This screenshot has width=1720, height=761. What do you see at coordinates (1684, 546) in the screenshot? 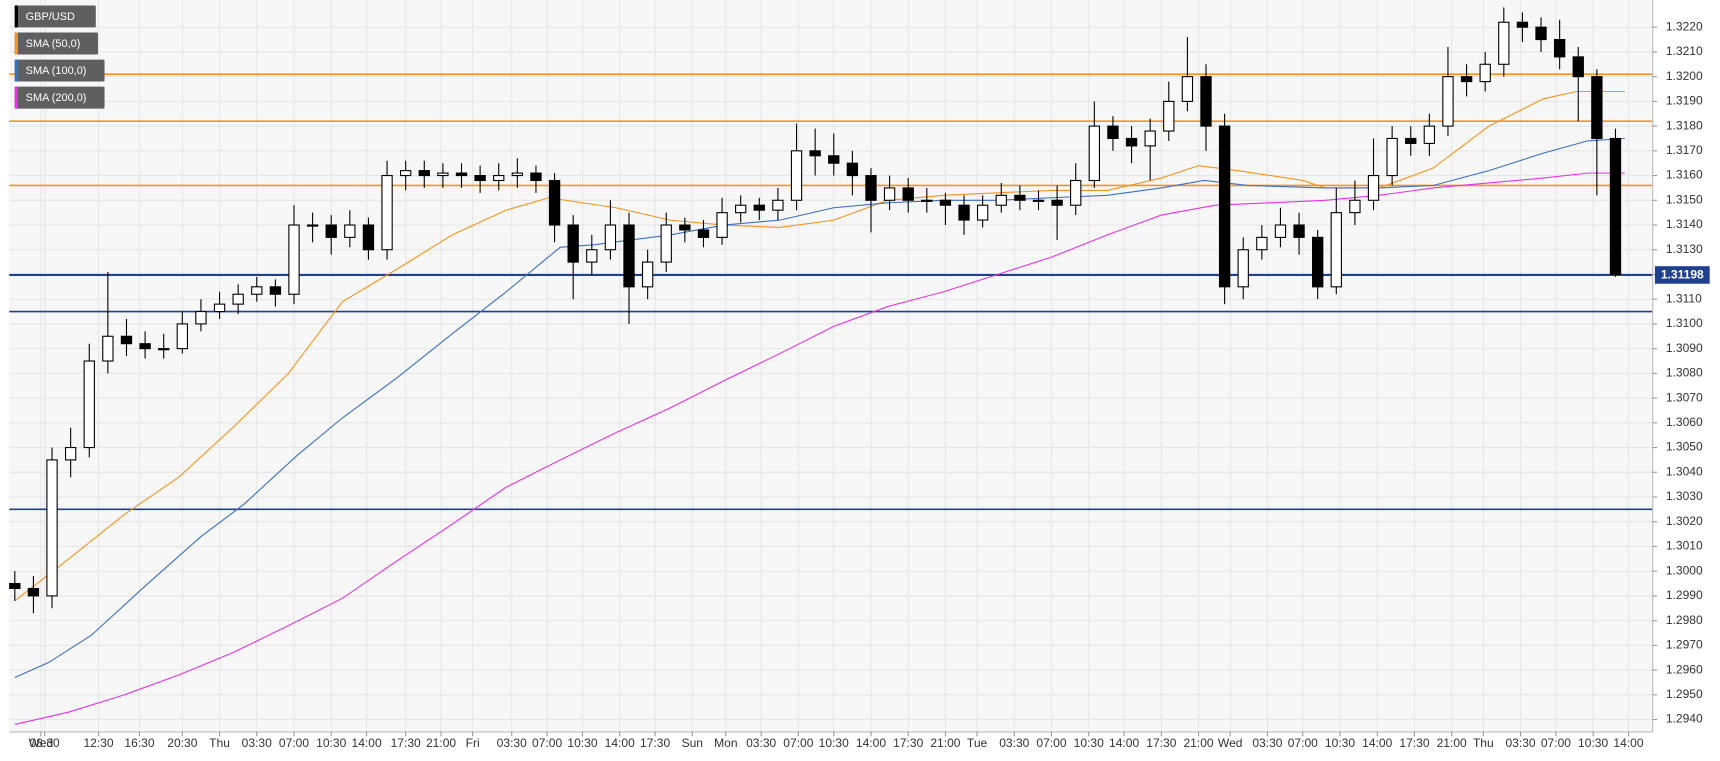
I see `y-tick-label: 1.3010` at bounding box center [1684, 546].